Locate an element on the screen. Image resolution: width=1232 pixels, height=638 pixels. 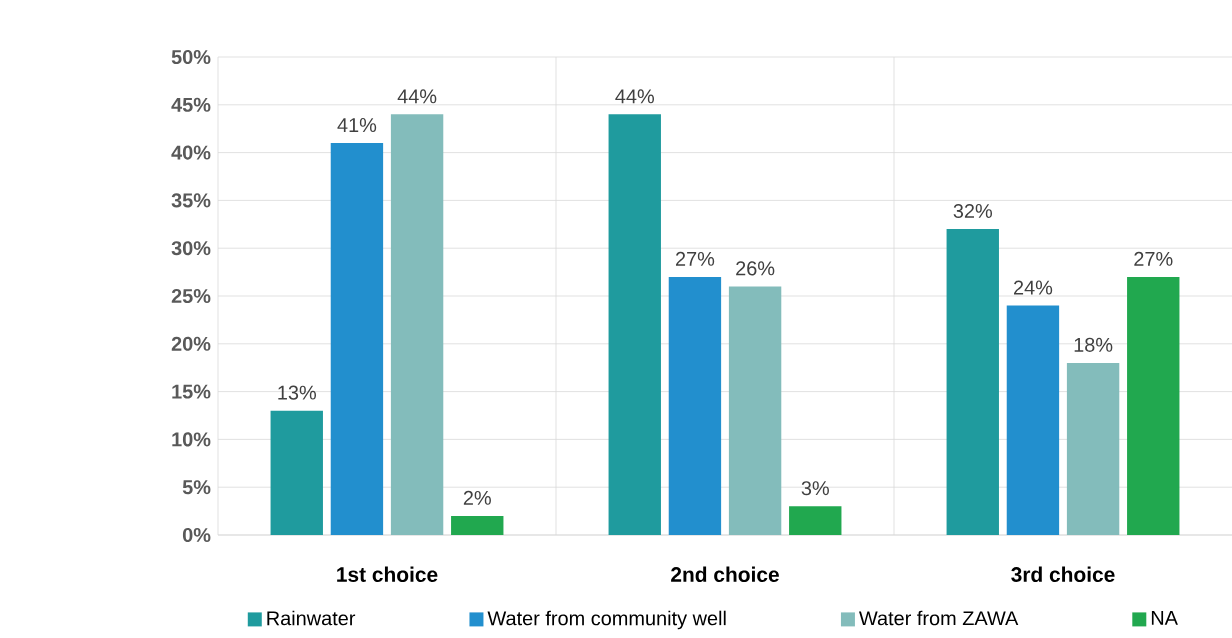
data-label: 2% is located at coordinates (477, 497).